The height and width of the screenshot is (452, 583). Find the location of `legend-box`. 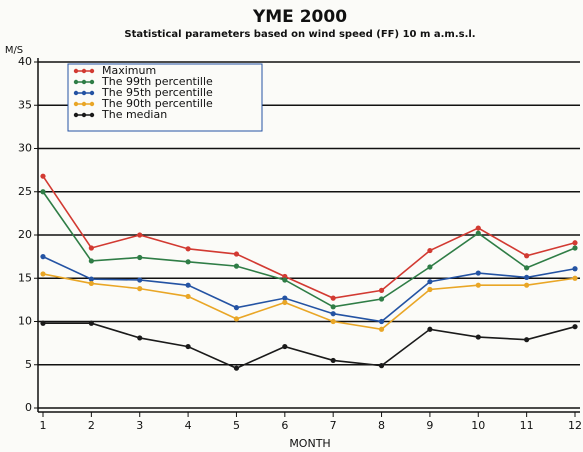

legend-box is located at coordinates (165, 97).